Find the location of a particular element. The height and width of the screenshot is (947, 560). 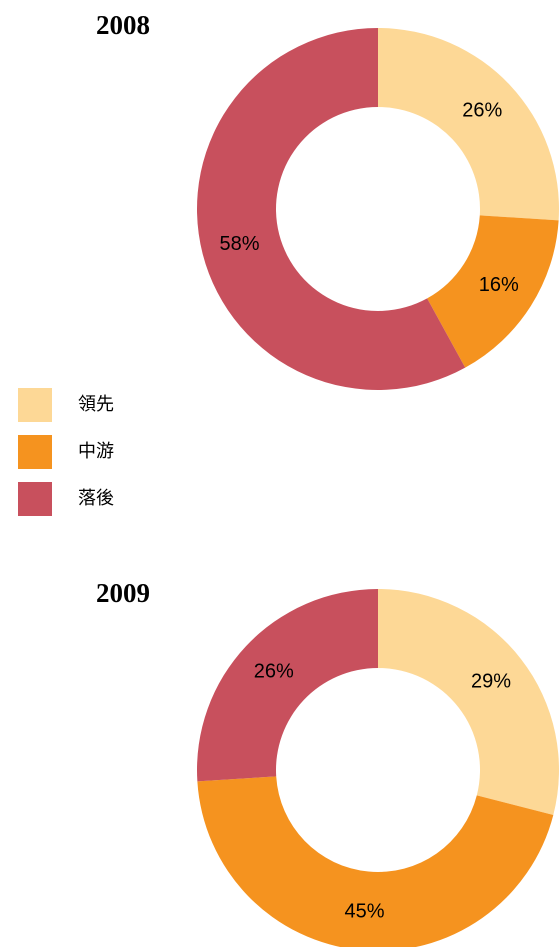

chart-title: 2009 is located at coordinates (123, 593).